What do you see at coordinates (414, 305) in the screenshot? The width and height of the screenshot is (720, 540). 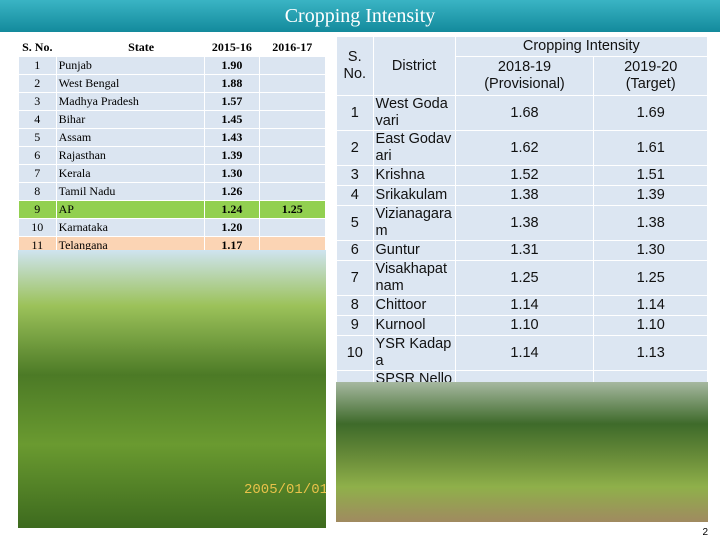 I see `table-cell: Chittoor` at bounding box center [414, 305].